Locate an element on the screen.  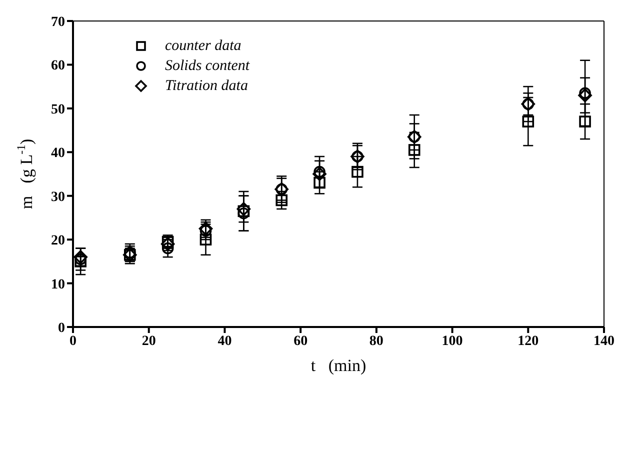
x-tick-label: 140 is located at coordinates (604, 341).